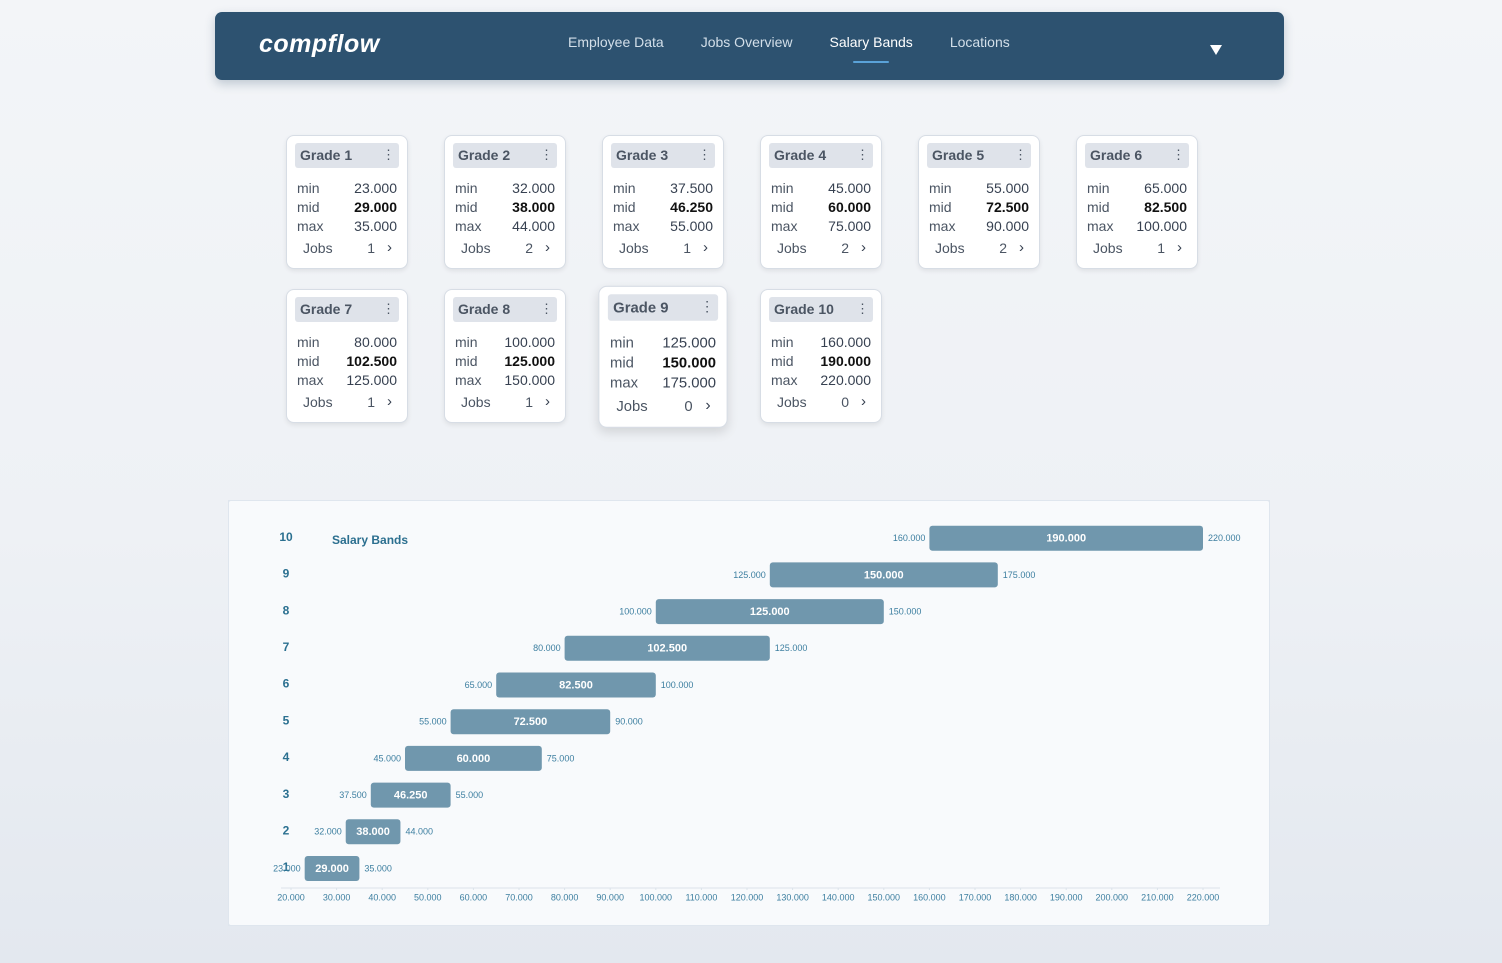 The image size is (1502, 963). Describe the element at coordinates (804, 309) in the screenshot. I see `card-title: Grade 10` at that location.